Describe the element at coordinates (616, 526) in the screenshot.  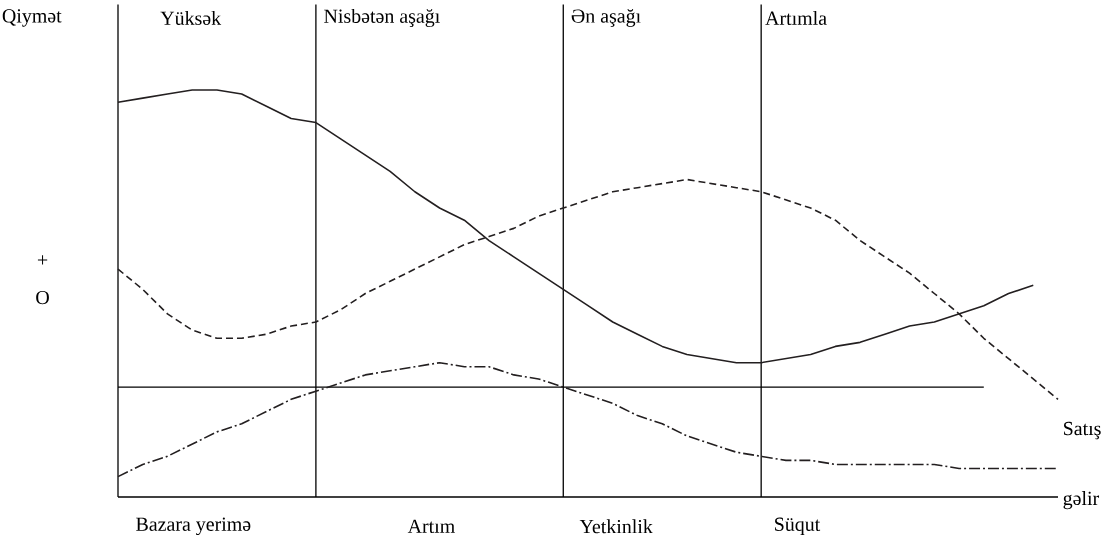
I see `text: Yetkinlik` at that location.